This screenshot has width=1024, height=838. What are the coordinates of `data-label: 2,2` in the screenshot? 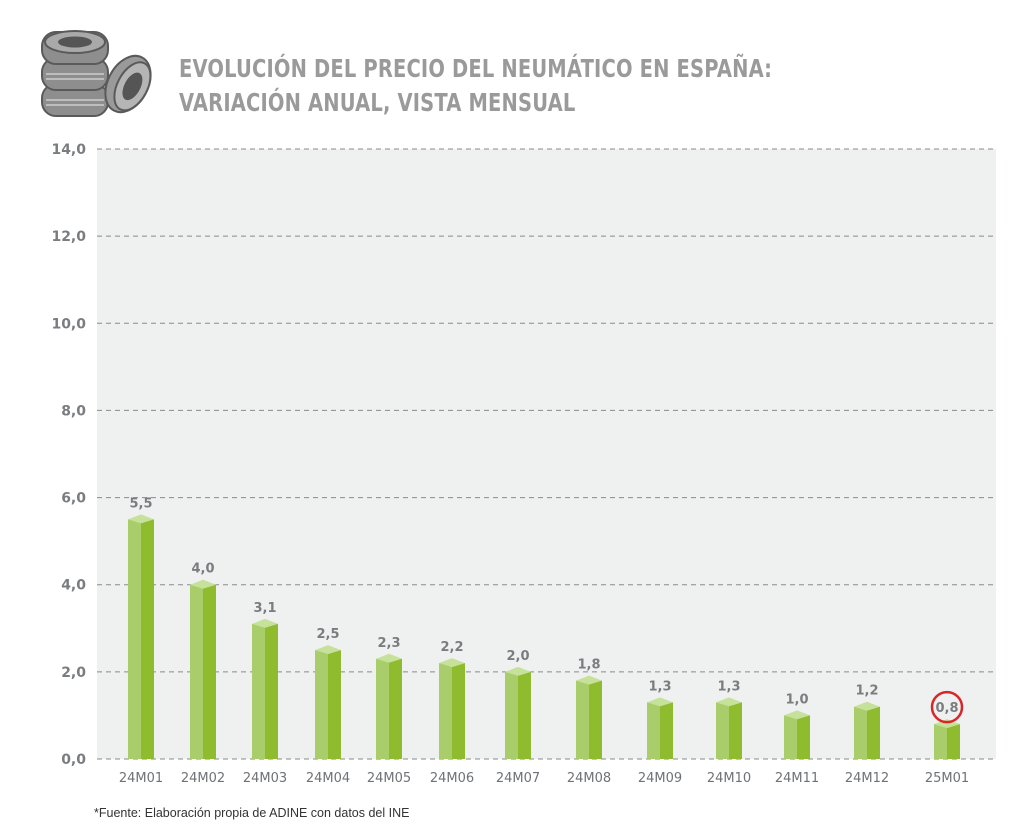 It's located at (451, 647).